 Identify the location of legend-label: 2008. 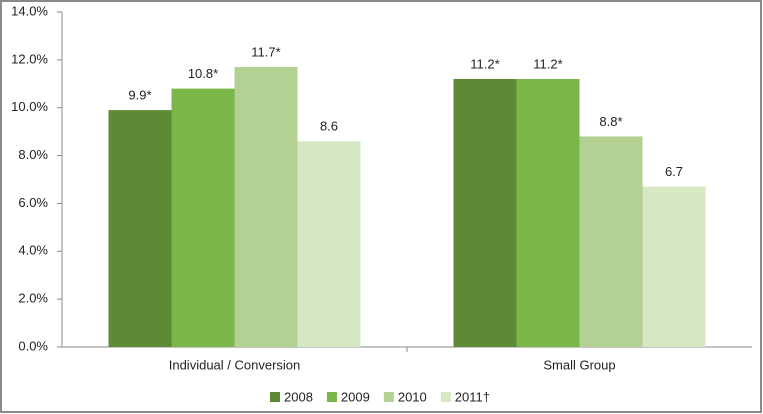
(298, 396).